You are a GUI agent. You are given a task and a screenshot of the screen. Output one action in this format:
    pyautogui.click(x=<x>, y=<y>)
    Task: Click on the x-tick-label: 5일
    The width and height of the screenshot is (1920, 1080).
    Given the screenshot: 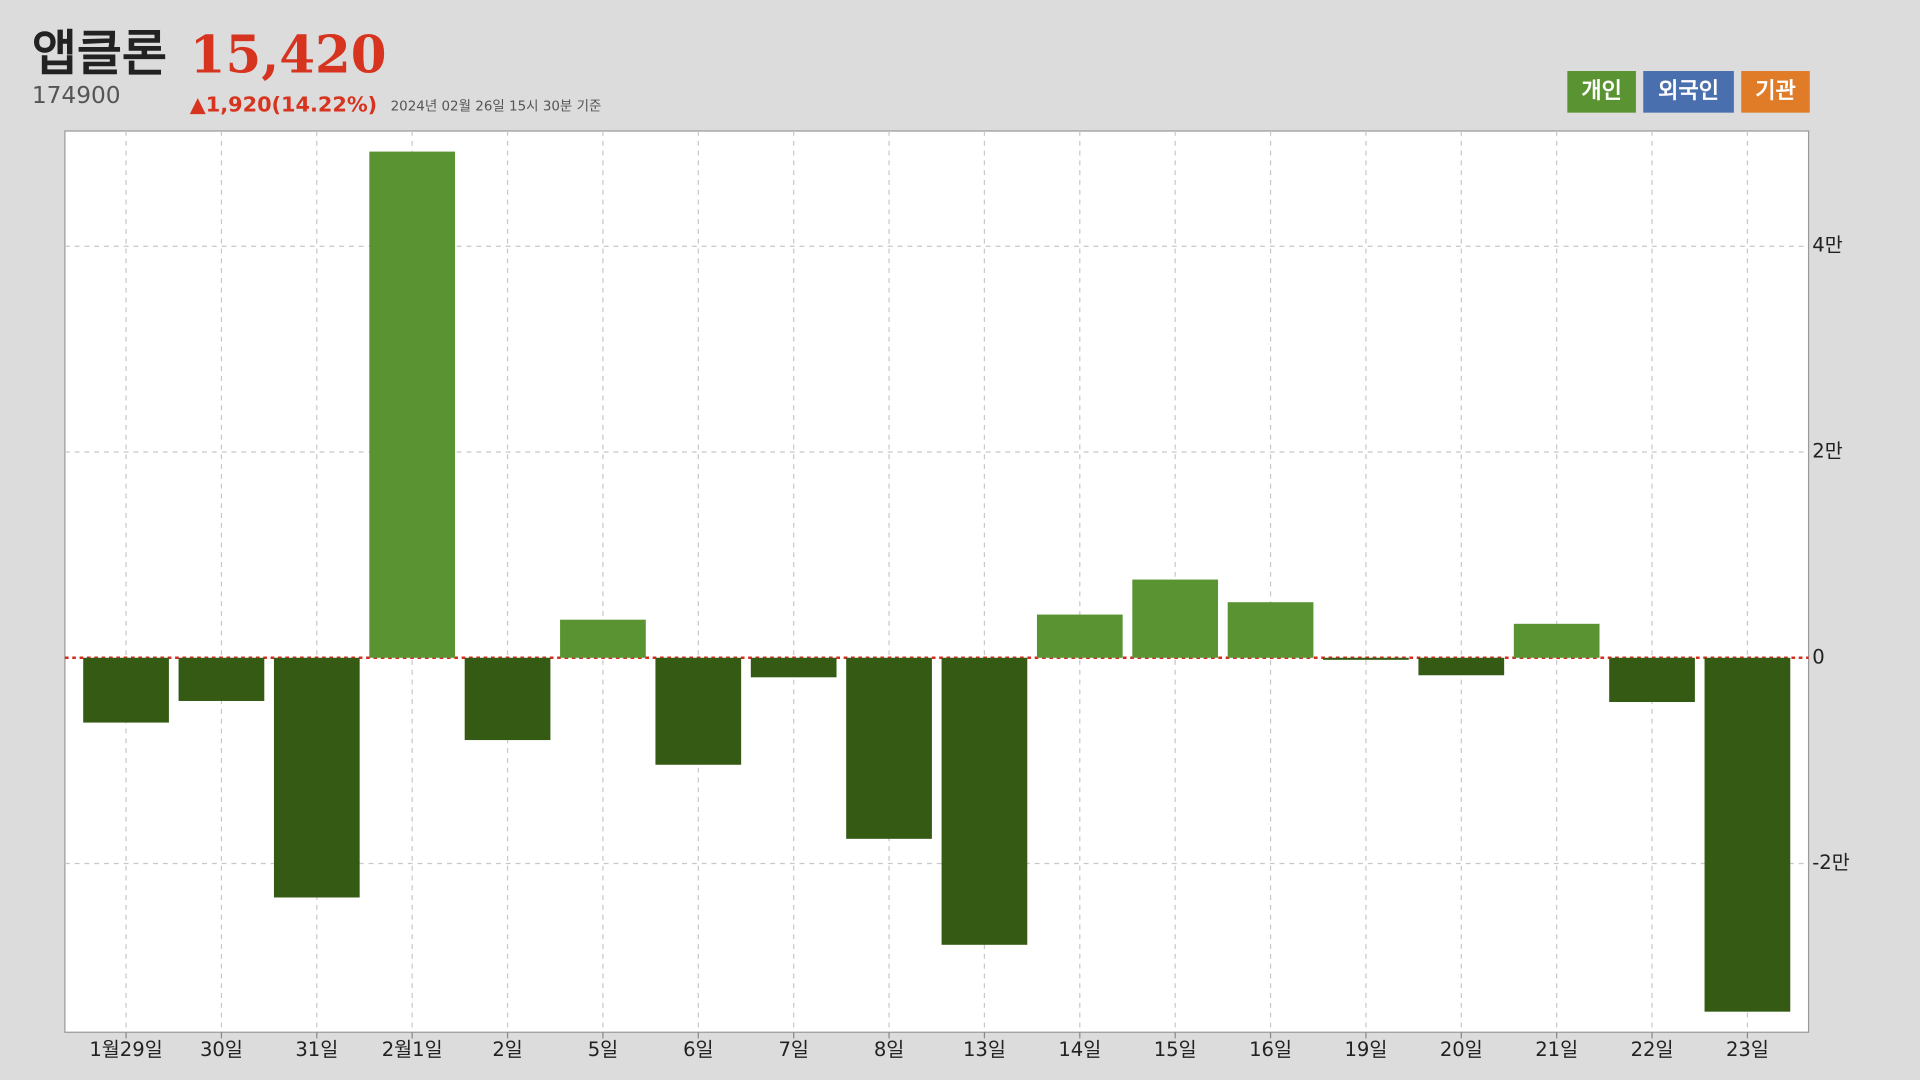 What is the action you would take?
    pyautogui.click(x=603, y=1049)
    